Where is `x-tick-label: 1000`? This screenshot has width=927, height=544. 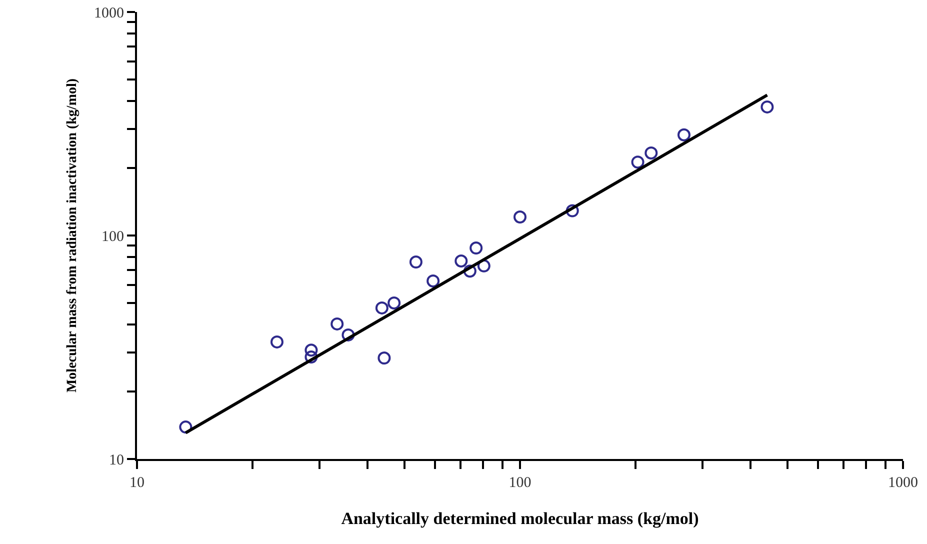 x-tick-label: 1000 is located at coordinates (903, 483).